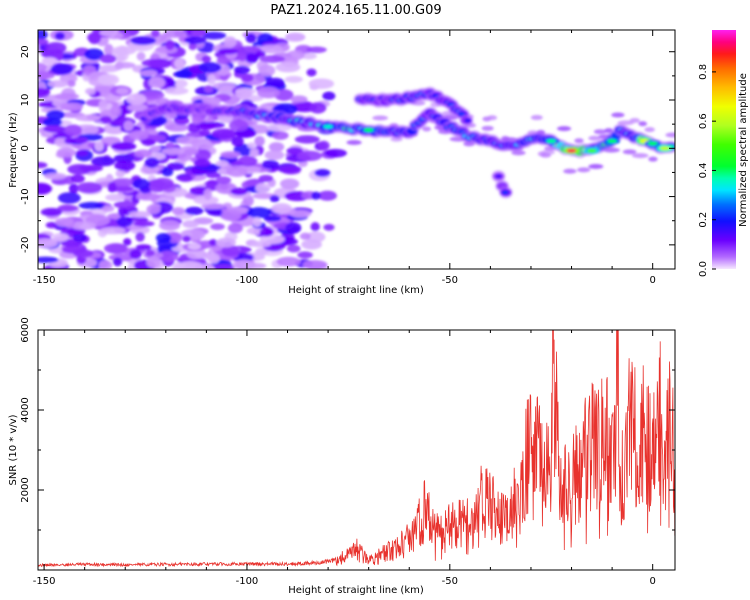 The image size is (750, 600). I want to click on snr-x-tick-label: 0, so click(652, 581).